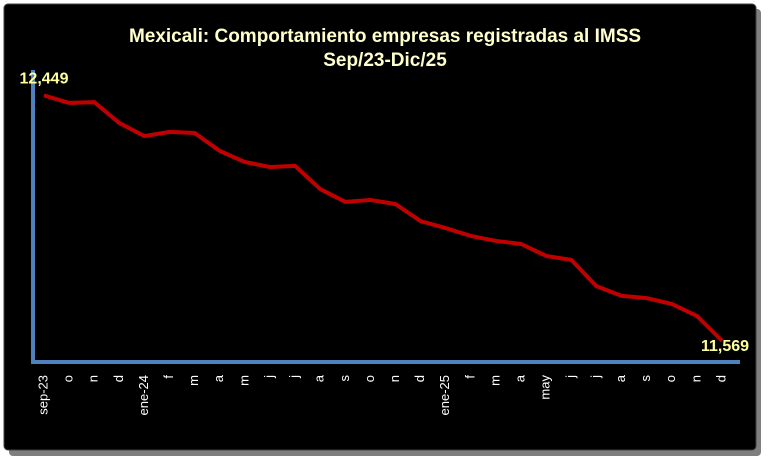  Describe the element at coordinates (143, 395) in the screenshot. I see `x-tick-label: ene-24` at that location.